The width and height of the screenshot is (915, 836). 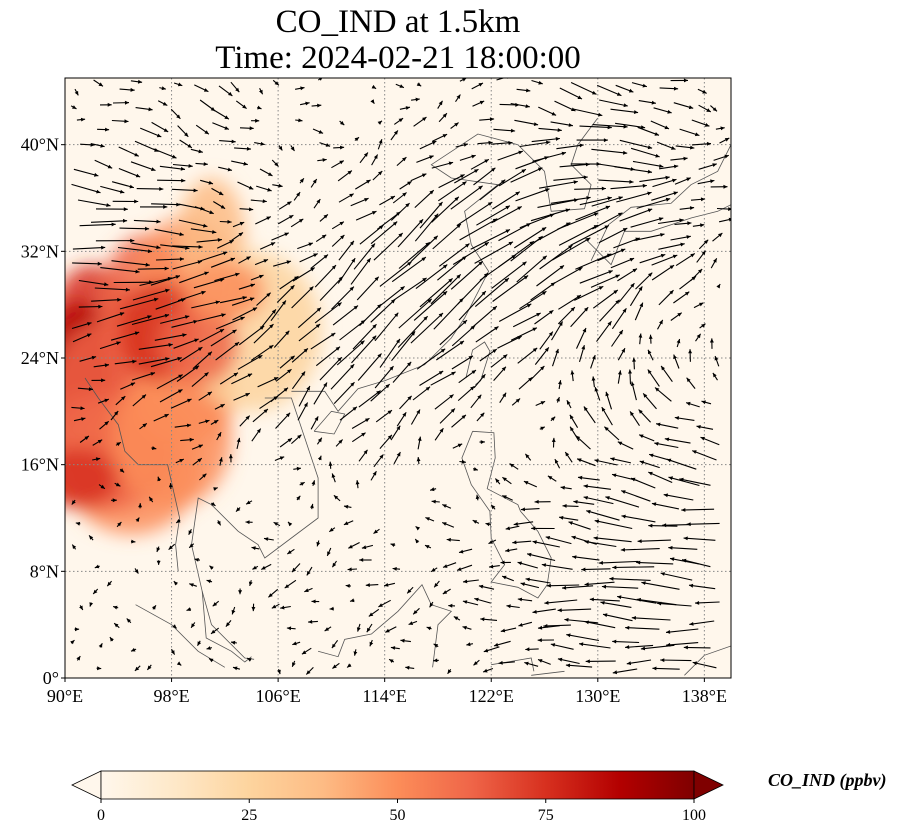 I want to click on lat-tick-label: 16°N, so click(x=40, y=465).